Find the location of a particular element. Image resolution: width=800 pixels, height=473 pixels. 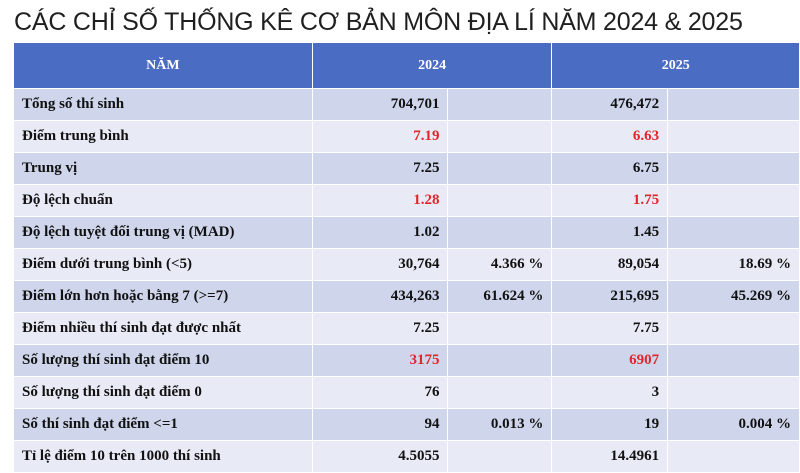

value-cell: 6907 is located at coordinates (610, 360).